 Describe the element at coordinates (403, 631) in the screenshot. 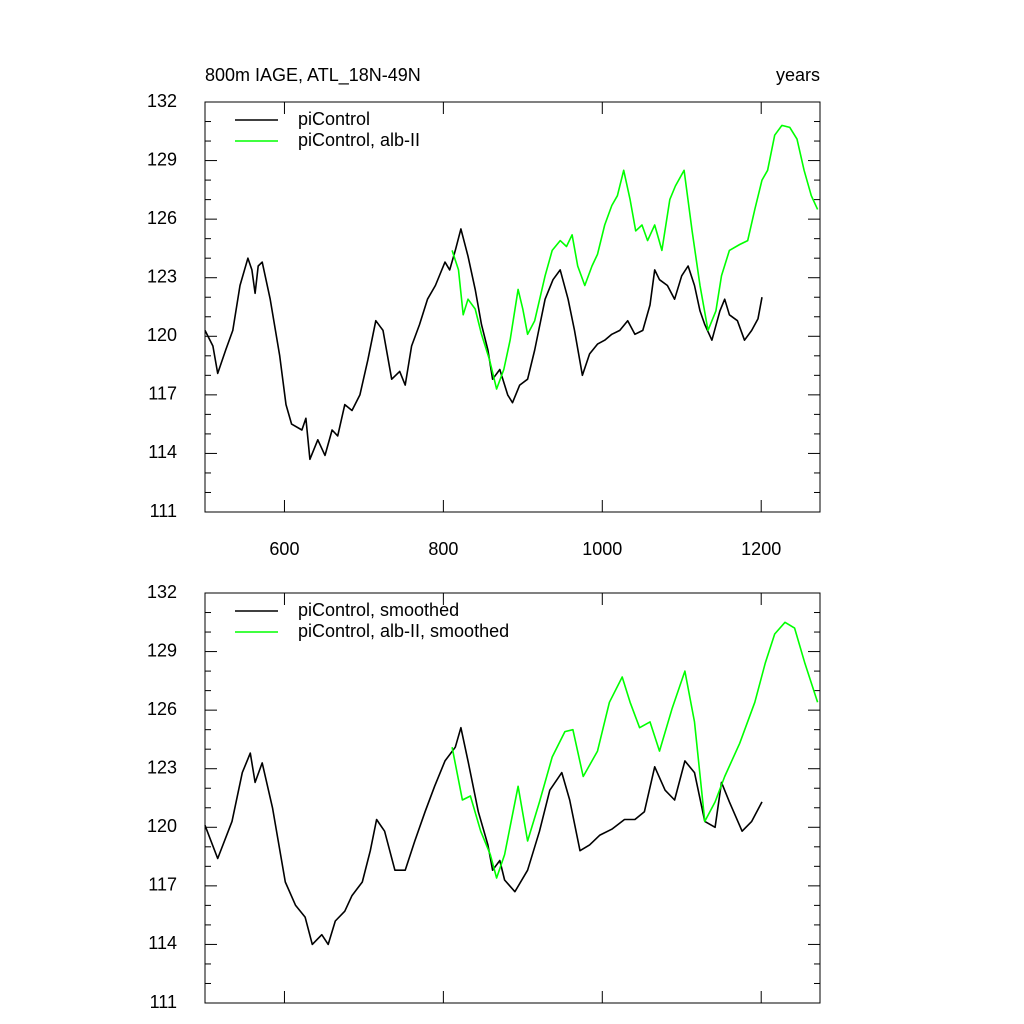

I see `legend-label: piControl, alb-II, smoothed` at that location.